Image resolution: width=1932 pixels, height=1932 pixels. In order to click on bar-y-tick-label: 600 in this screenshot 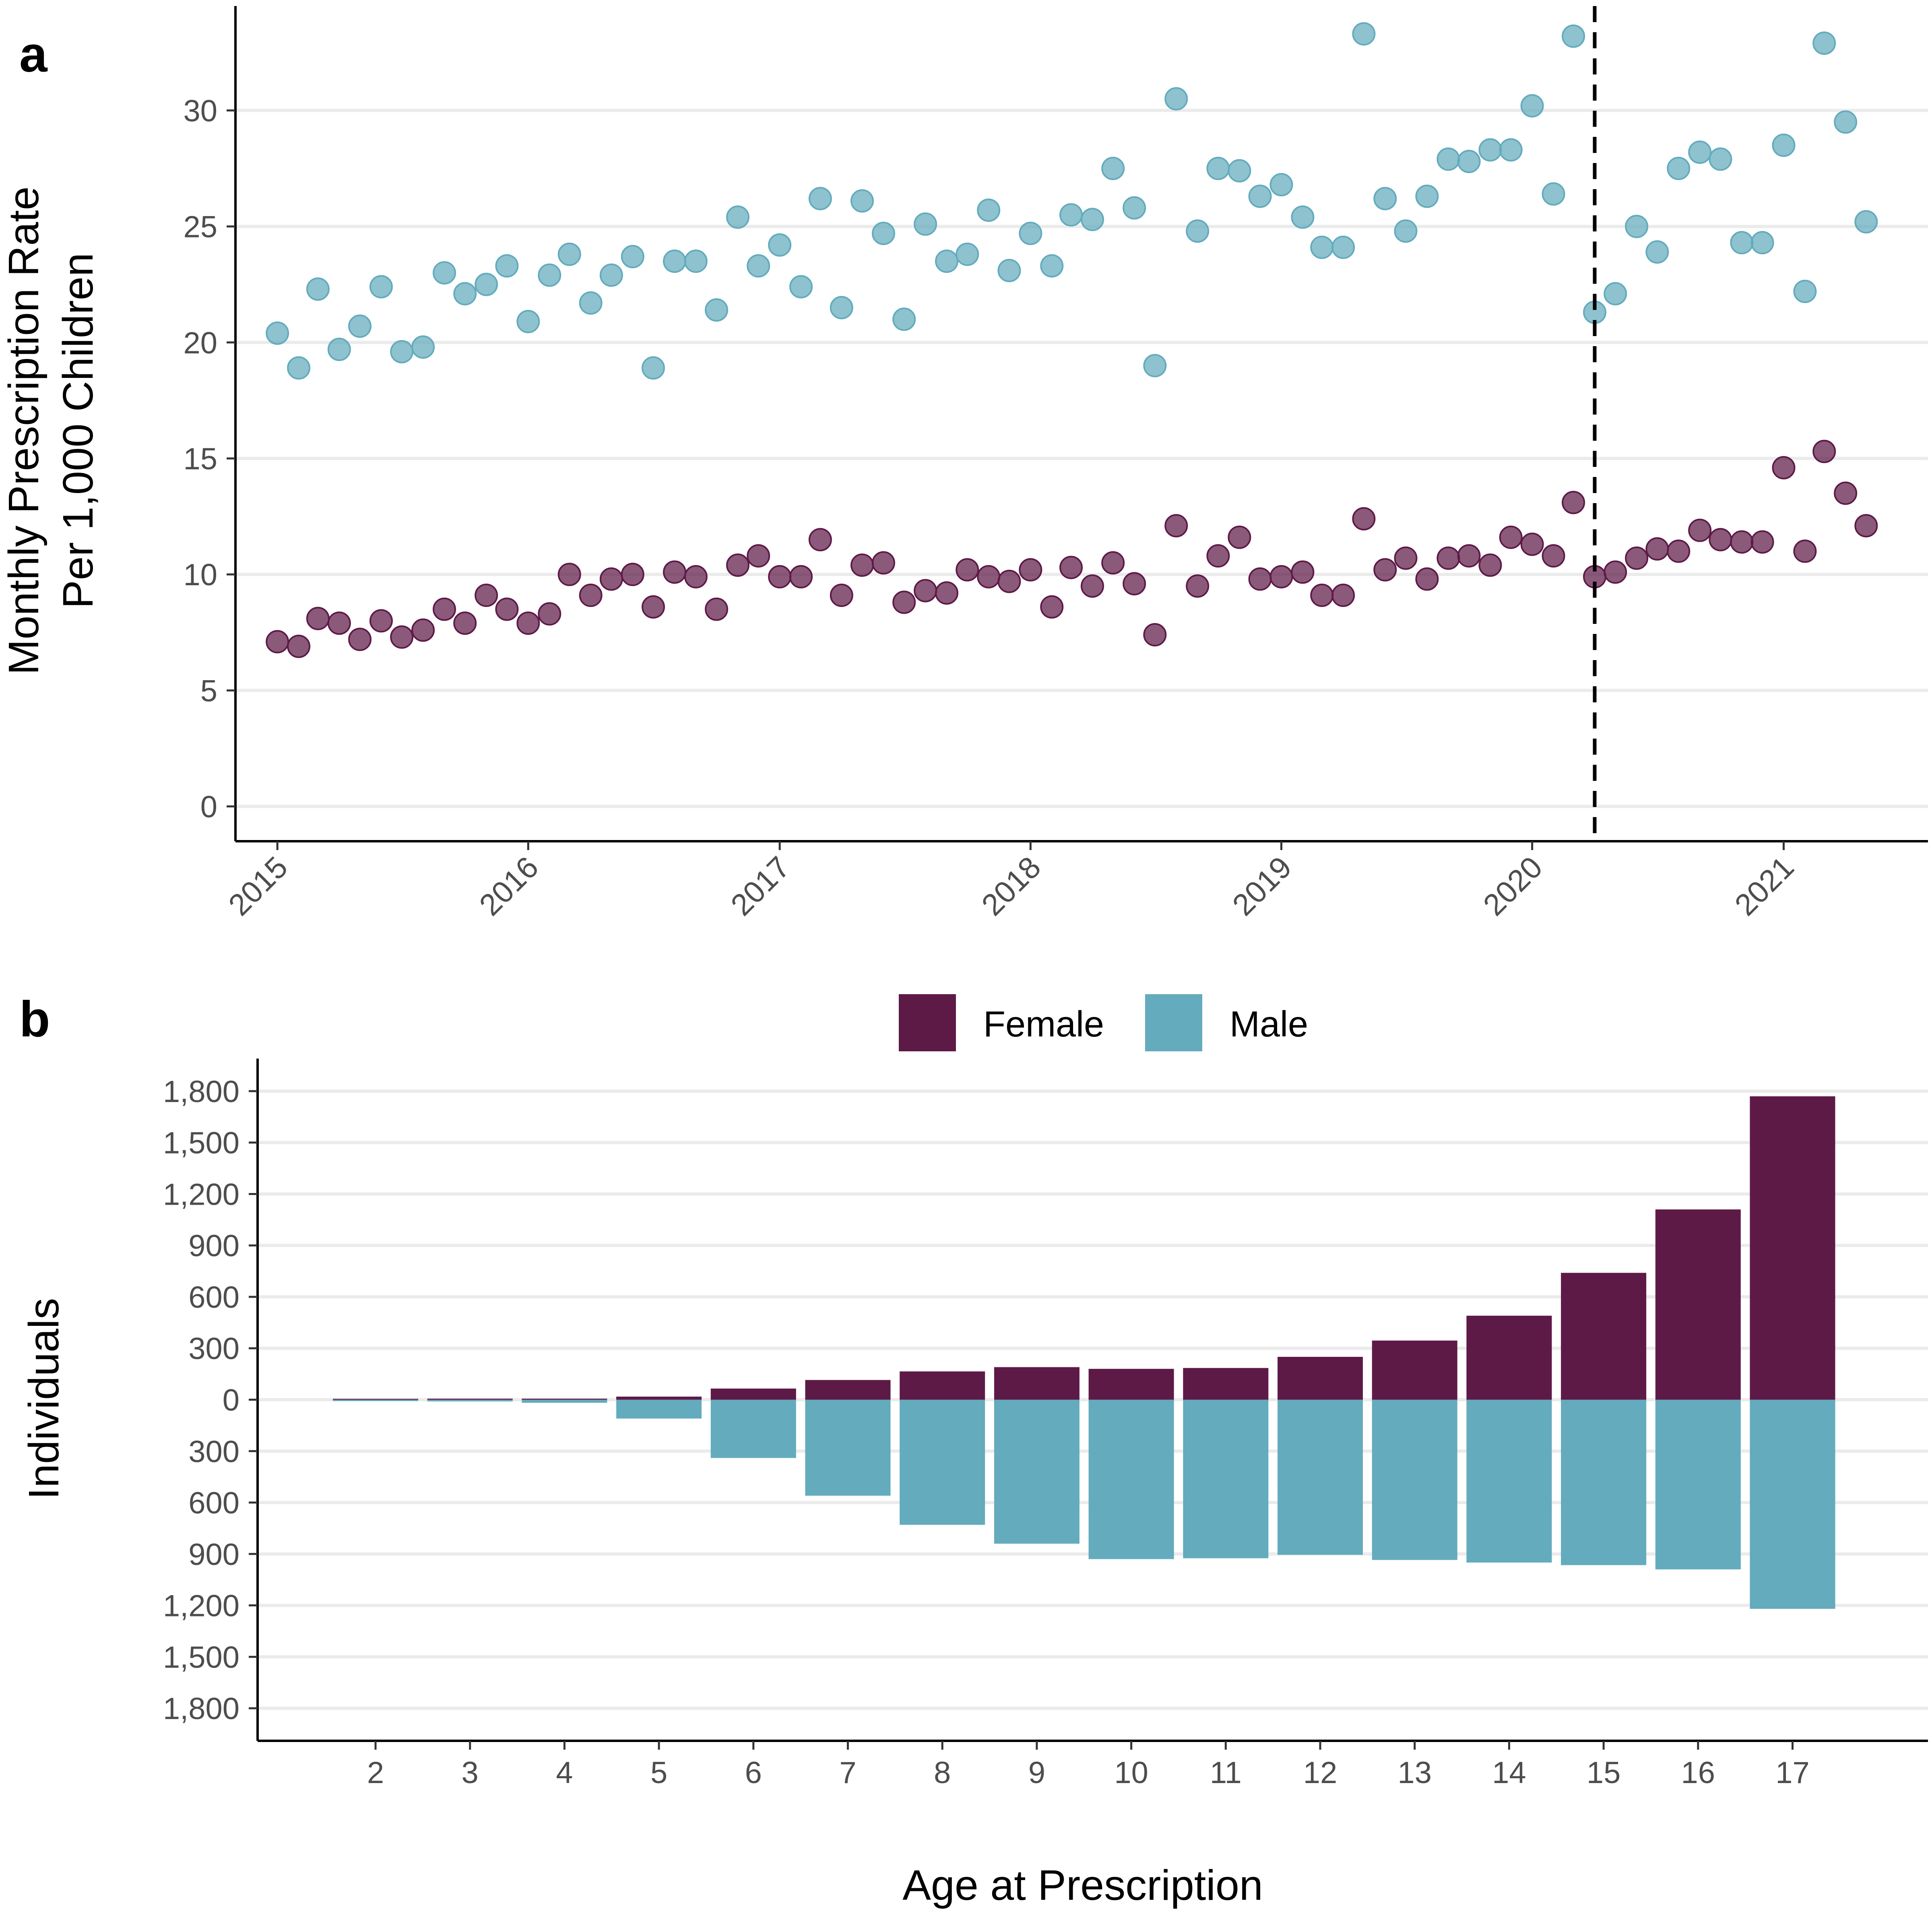, I will do `click(213, 1297)`.